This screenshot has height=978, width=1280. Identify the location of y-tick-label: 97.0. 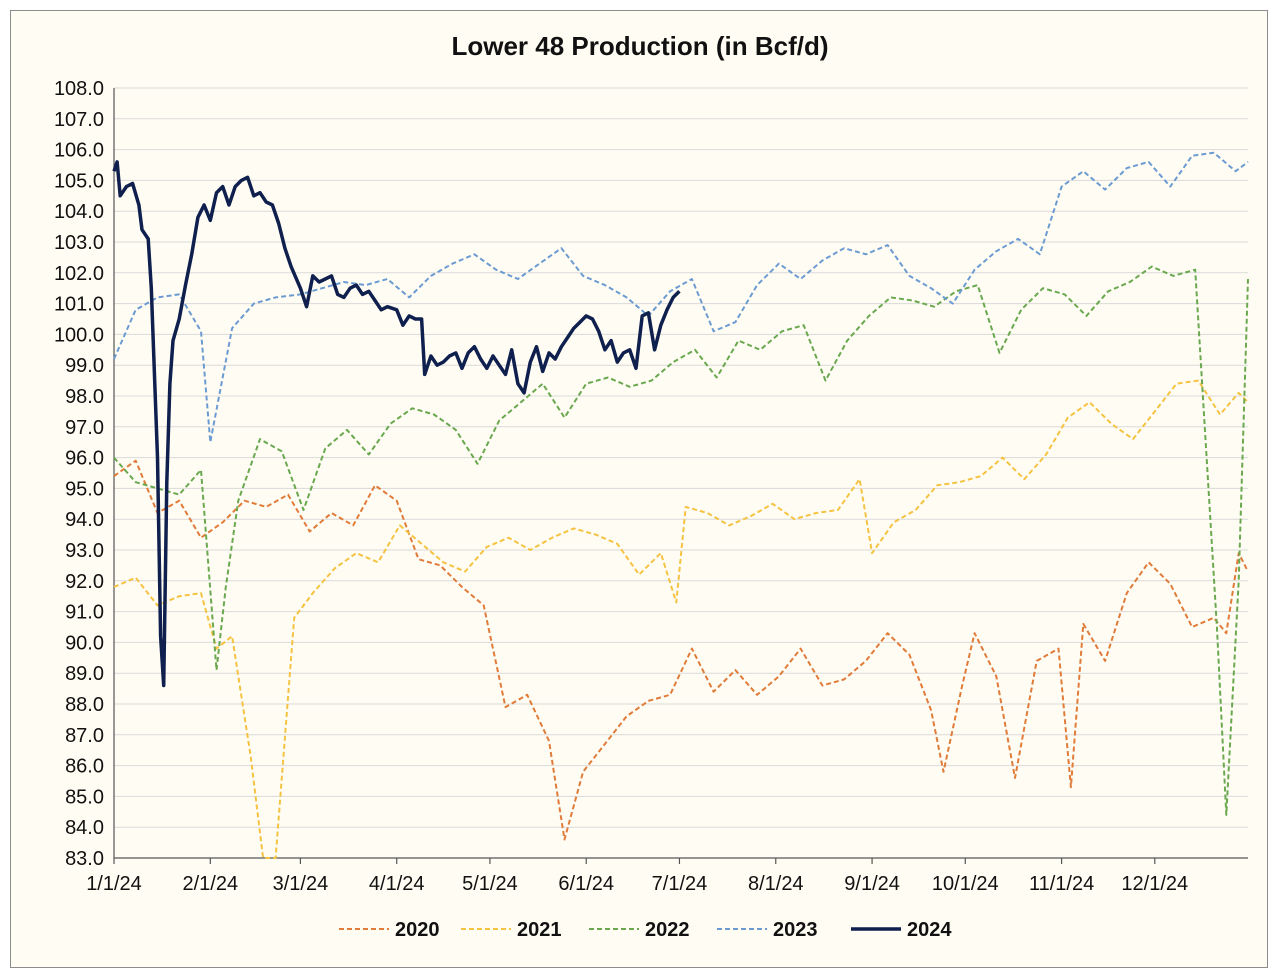
(84, 428).